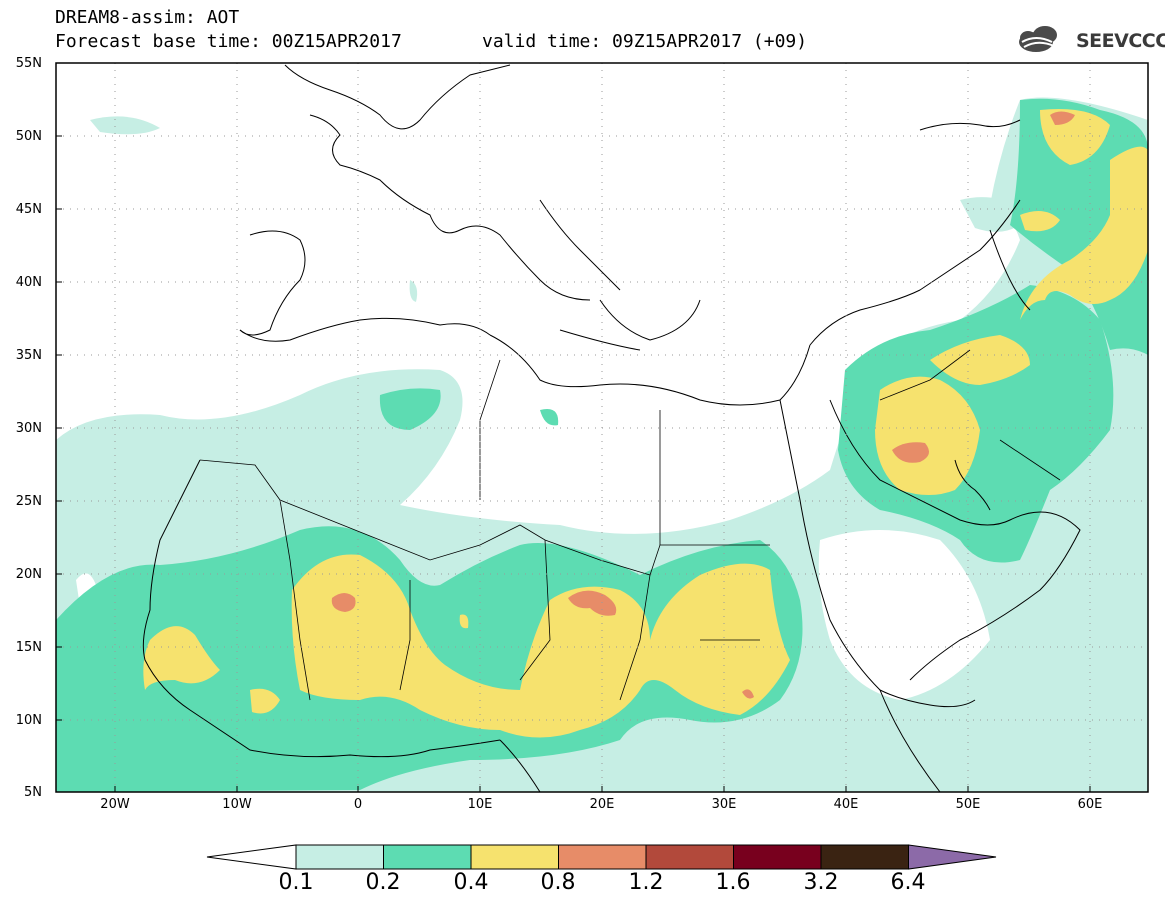 The height and width of the screenshot is (905, 1165). Describe the element at coordinates (33, 792) in the screenshot. I see `lat-label: 5N` at that location.